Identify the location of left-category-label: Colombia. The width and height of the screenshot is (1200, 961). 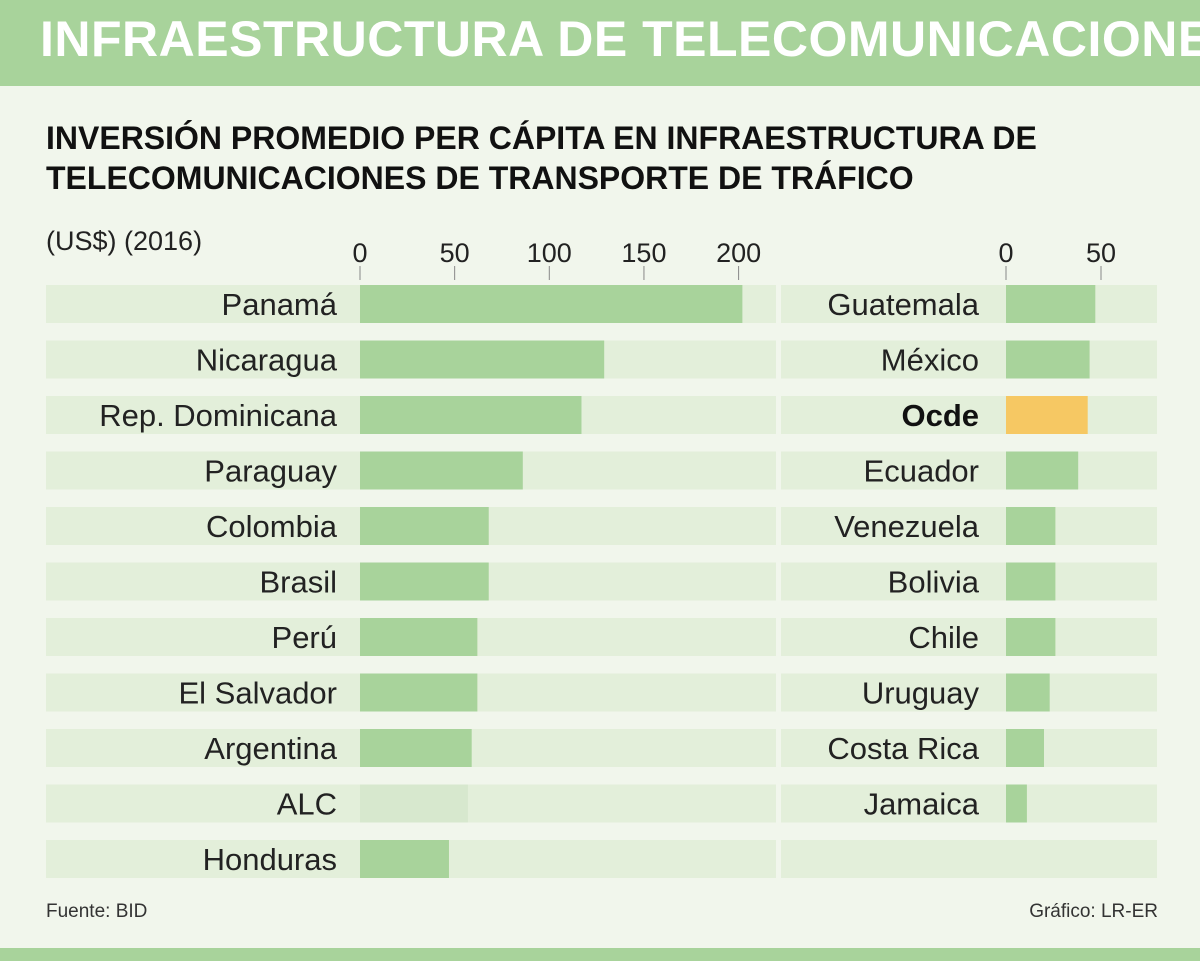
(272, 526).